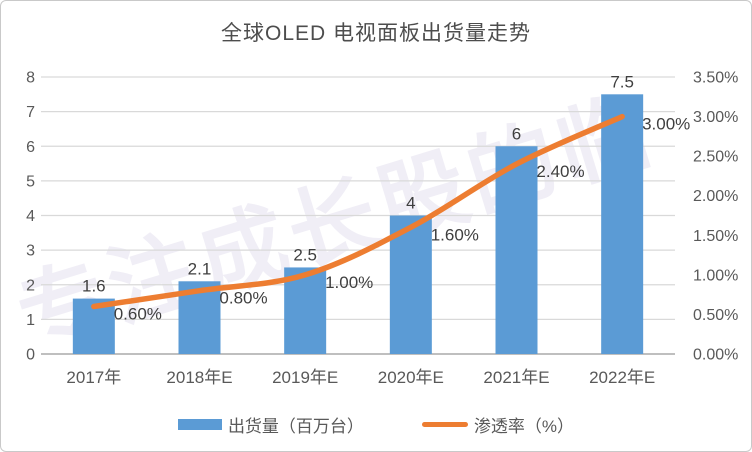 This screenshot has width=752, height=452. Describe the element at coordinates (516, 377) in the screenshot. I see `category-label: 2021年E` at that location.